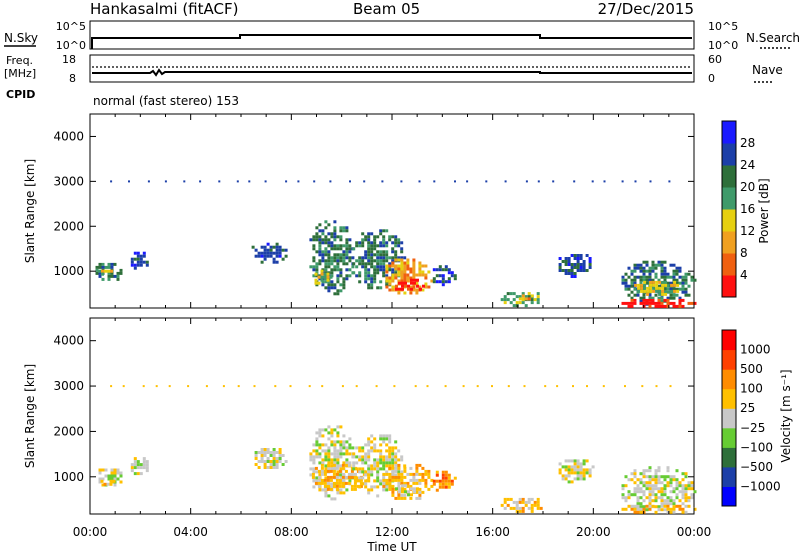  I want to click on nsky-tick-top: 10^5, so click(71, 26).